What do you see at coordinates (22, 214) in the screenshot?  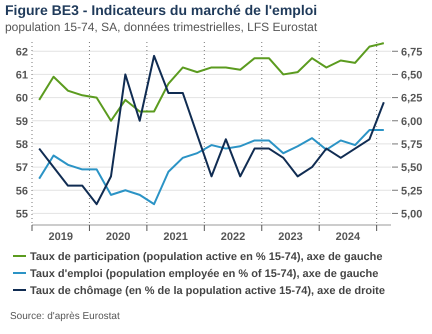 I see `y-tick-label: 55` at bounding box center [22, 214].